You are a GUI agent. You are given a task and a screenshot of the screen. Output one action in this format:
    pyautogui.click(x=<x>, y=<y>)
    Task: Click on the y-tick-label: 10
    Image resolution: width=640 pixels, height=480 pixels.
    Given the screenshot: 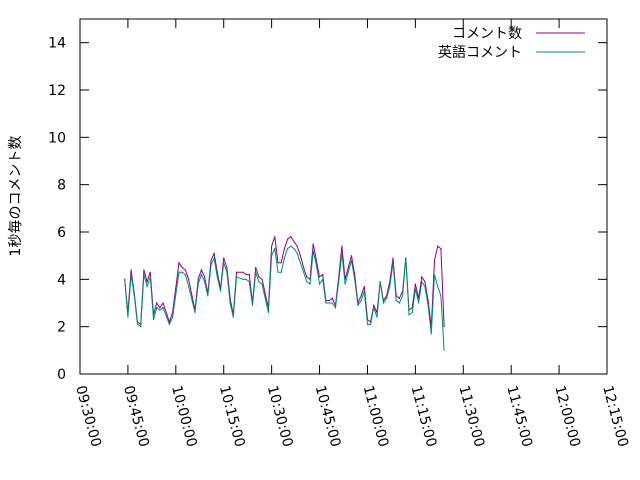 What is the action you would take?
    pyautogui.click(x=57, y=138)
    